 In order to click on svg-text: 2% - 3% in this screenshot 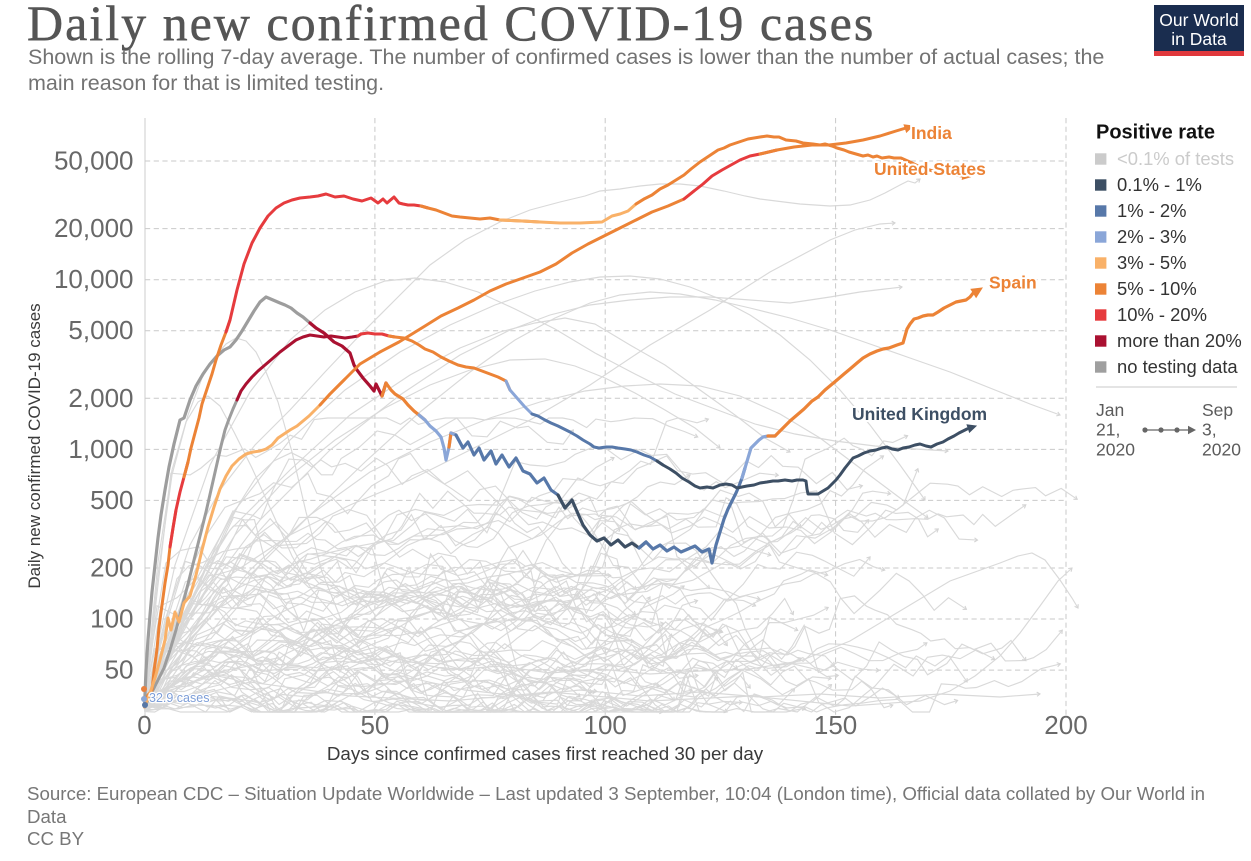, I will do `click(1152, 236)`.